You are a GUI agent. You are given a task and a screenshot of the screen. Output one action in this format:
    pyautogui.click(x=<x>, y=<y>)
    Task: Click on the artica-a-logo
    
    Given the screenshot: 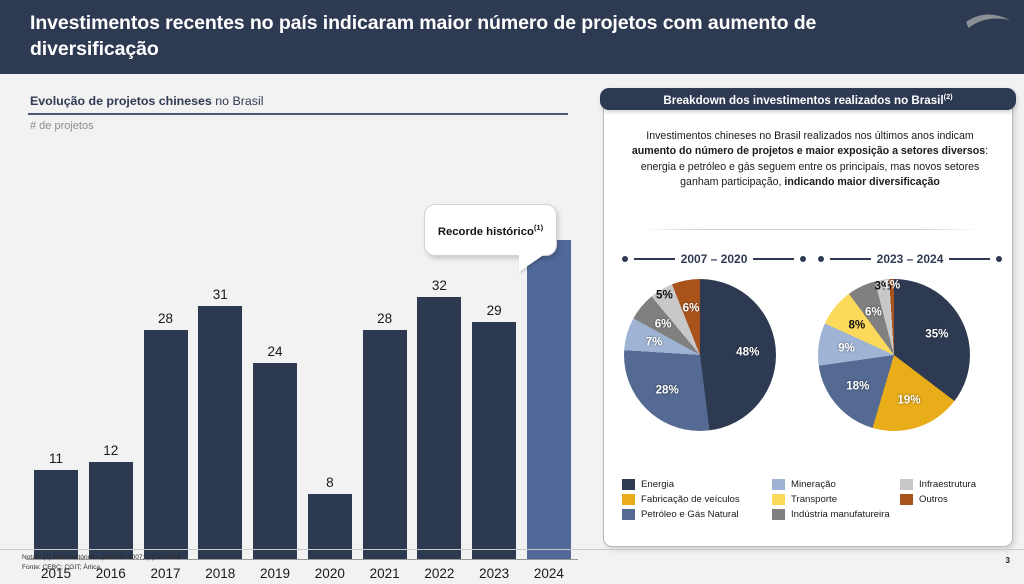 What is the action you would take?
    pyautogui.click(x=978, y=37)
    